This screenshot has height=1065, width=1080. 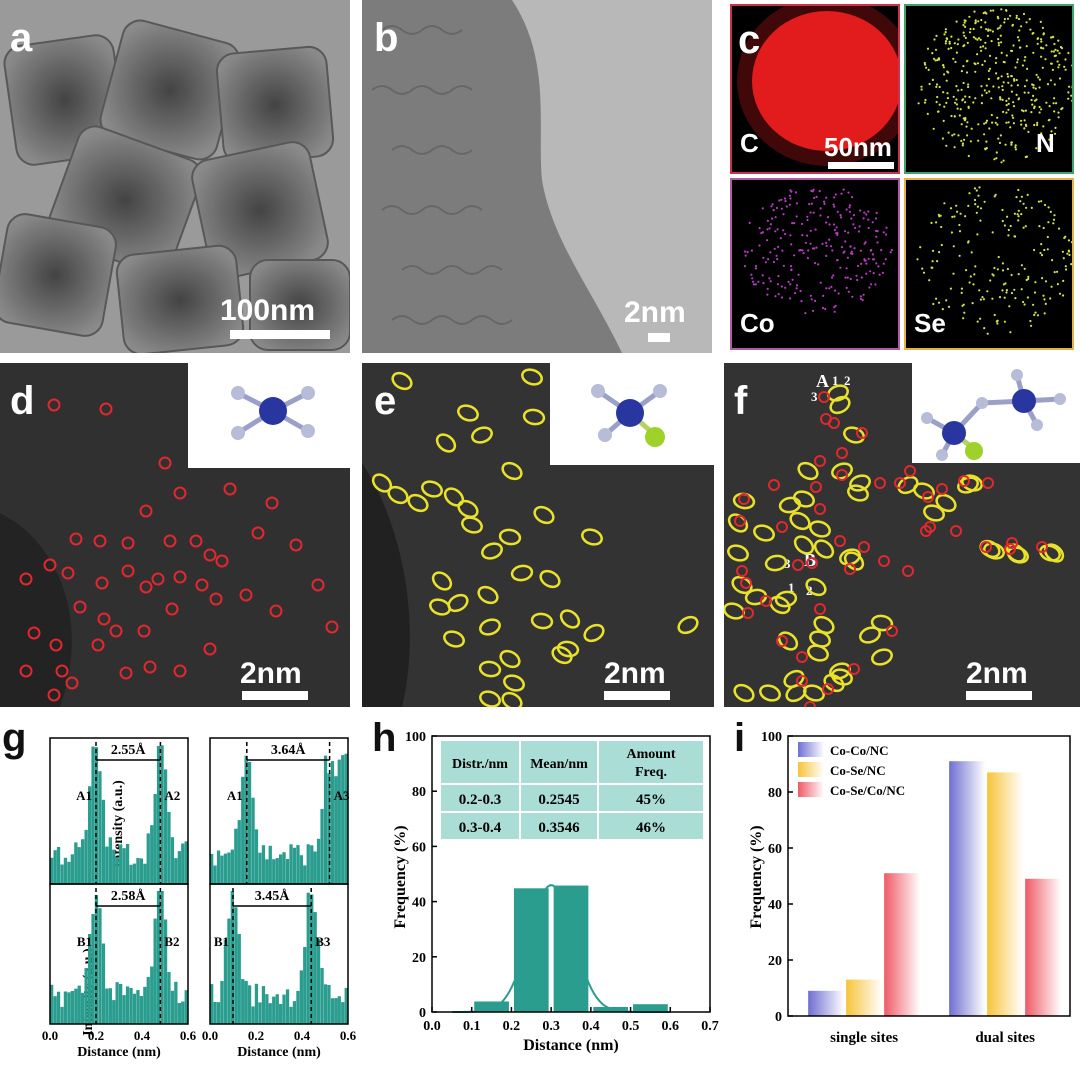 What do you see at coordinates (172, 795) in the screenshot?
I see `g-peak-label: A2` at bounding box center [172, 795].